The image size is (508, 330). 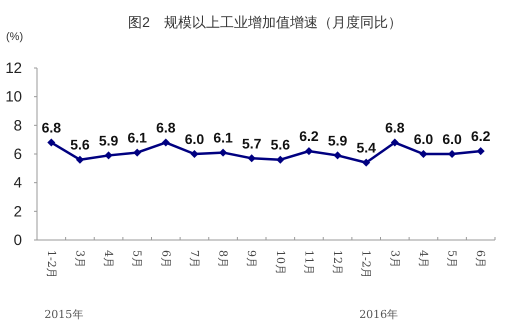 What do you see at coordinates (265, 22) in the screenshot?
I see `chart-title: 图2 规模以上工业增加值增速（月度同比）` at bounding box center [265, 22].